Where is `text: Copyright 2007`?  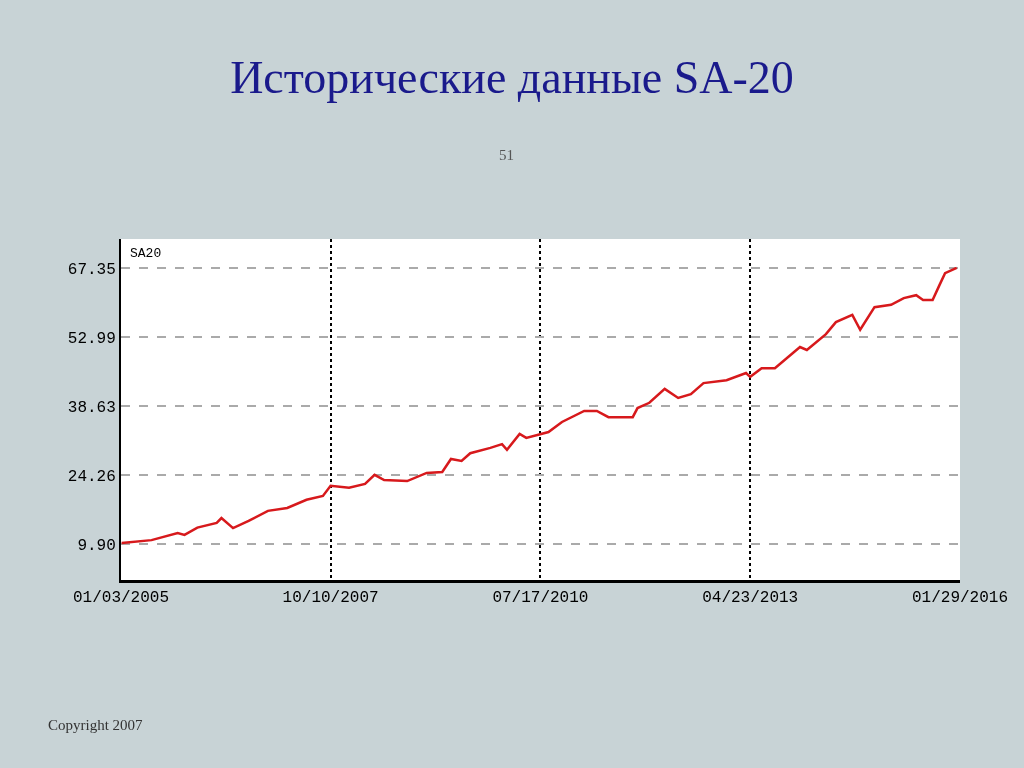 text: Copyright 2007 is located at coordinates (96, 725).